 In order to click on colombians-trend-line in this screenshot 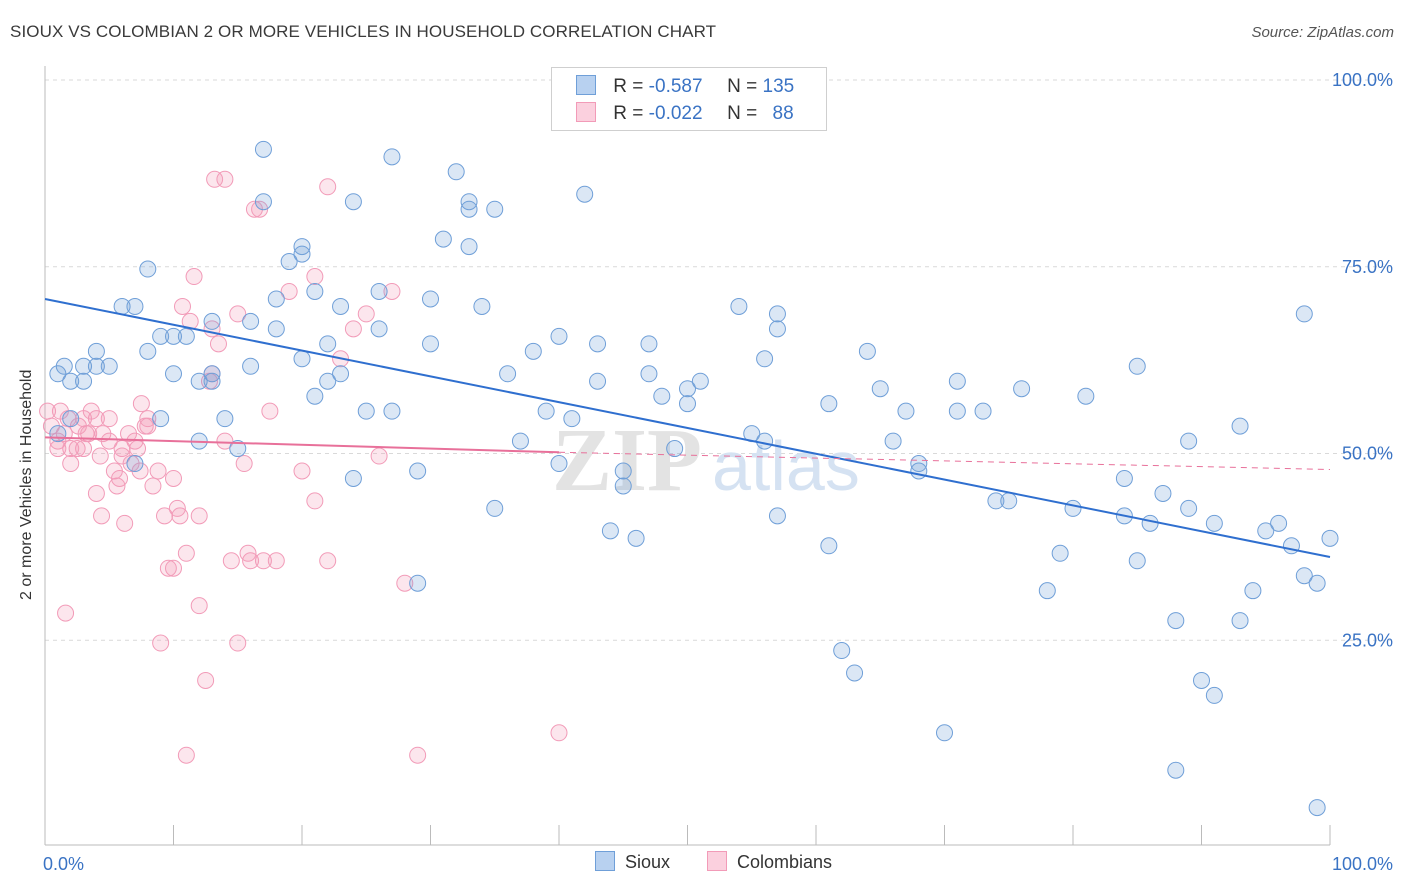, I will do `click(302, 445)`.